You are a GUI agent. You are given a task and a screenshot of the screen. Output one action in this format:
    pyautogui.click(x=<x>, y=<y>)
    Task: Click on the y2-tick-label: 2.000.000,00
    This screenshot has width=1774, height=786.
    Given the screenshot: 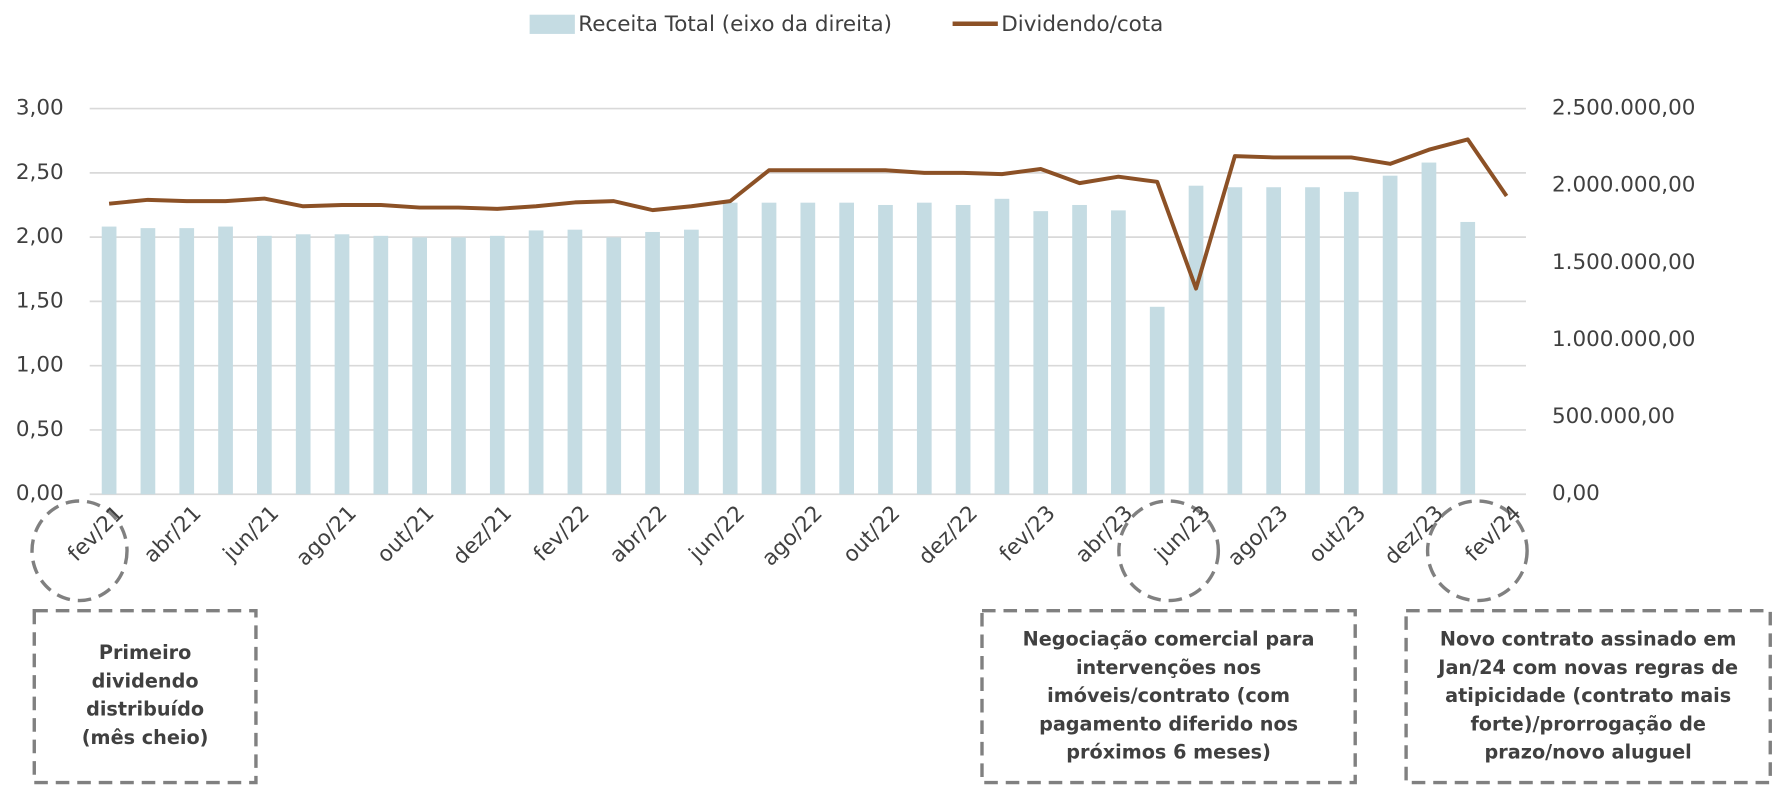 What is the action you would take?
    pyautogui.click(x=1623, y=185)
    